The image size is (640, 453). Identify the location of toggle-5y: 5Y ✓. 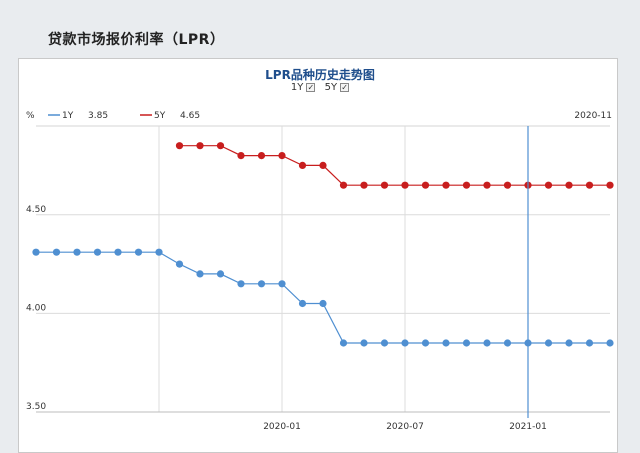
(337, 87).